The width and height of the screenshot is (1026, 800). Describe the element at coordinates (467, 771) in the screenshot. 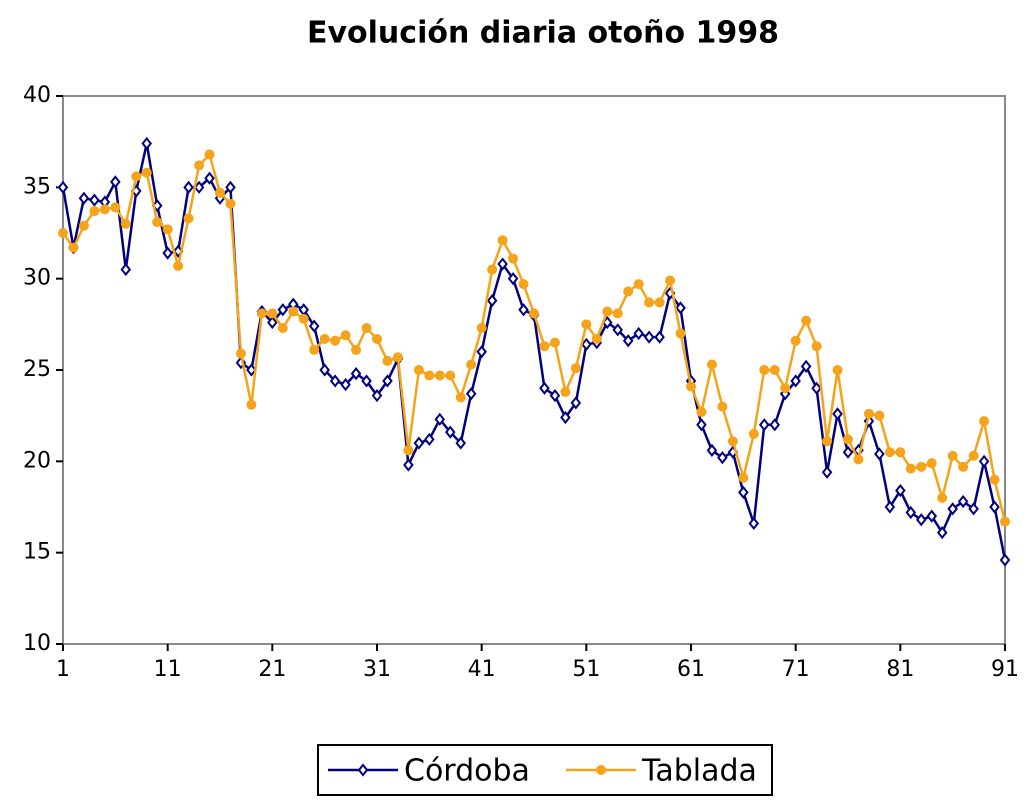

I see `legend-label: Córdoba` at that location.